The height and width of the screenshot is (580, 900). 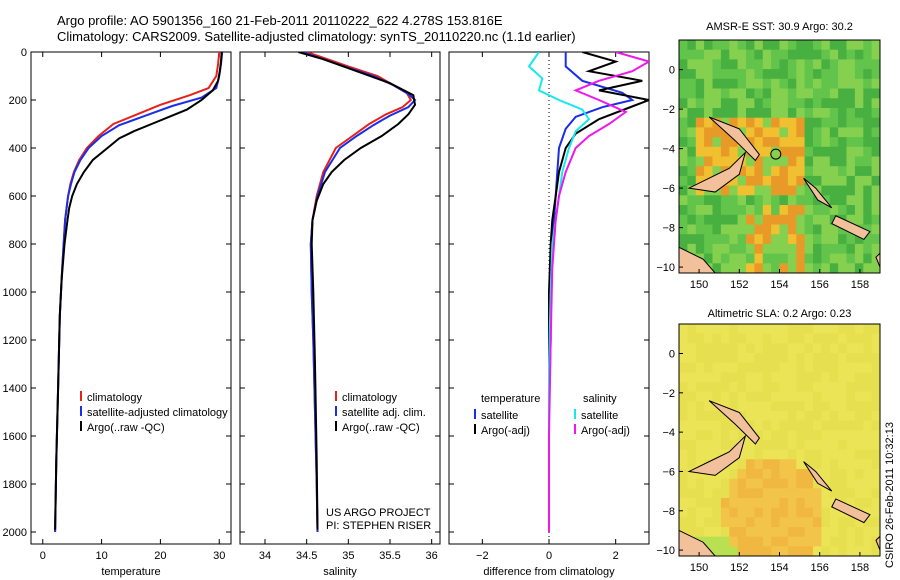 I want to click on salinity-legend-label: Argo(..raw -QC), so click(x=381, y=428).